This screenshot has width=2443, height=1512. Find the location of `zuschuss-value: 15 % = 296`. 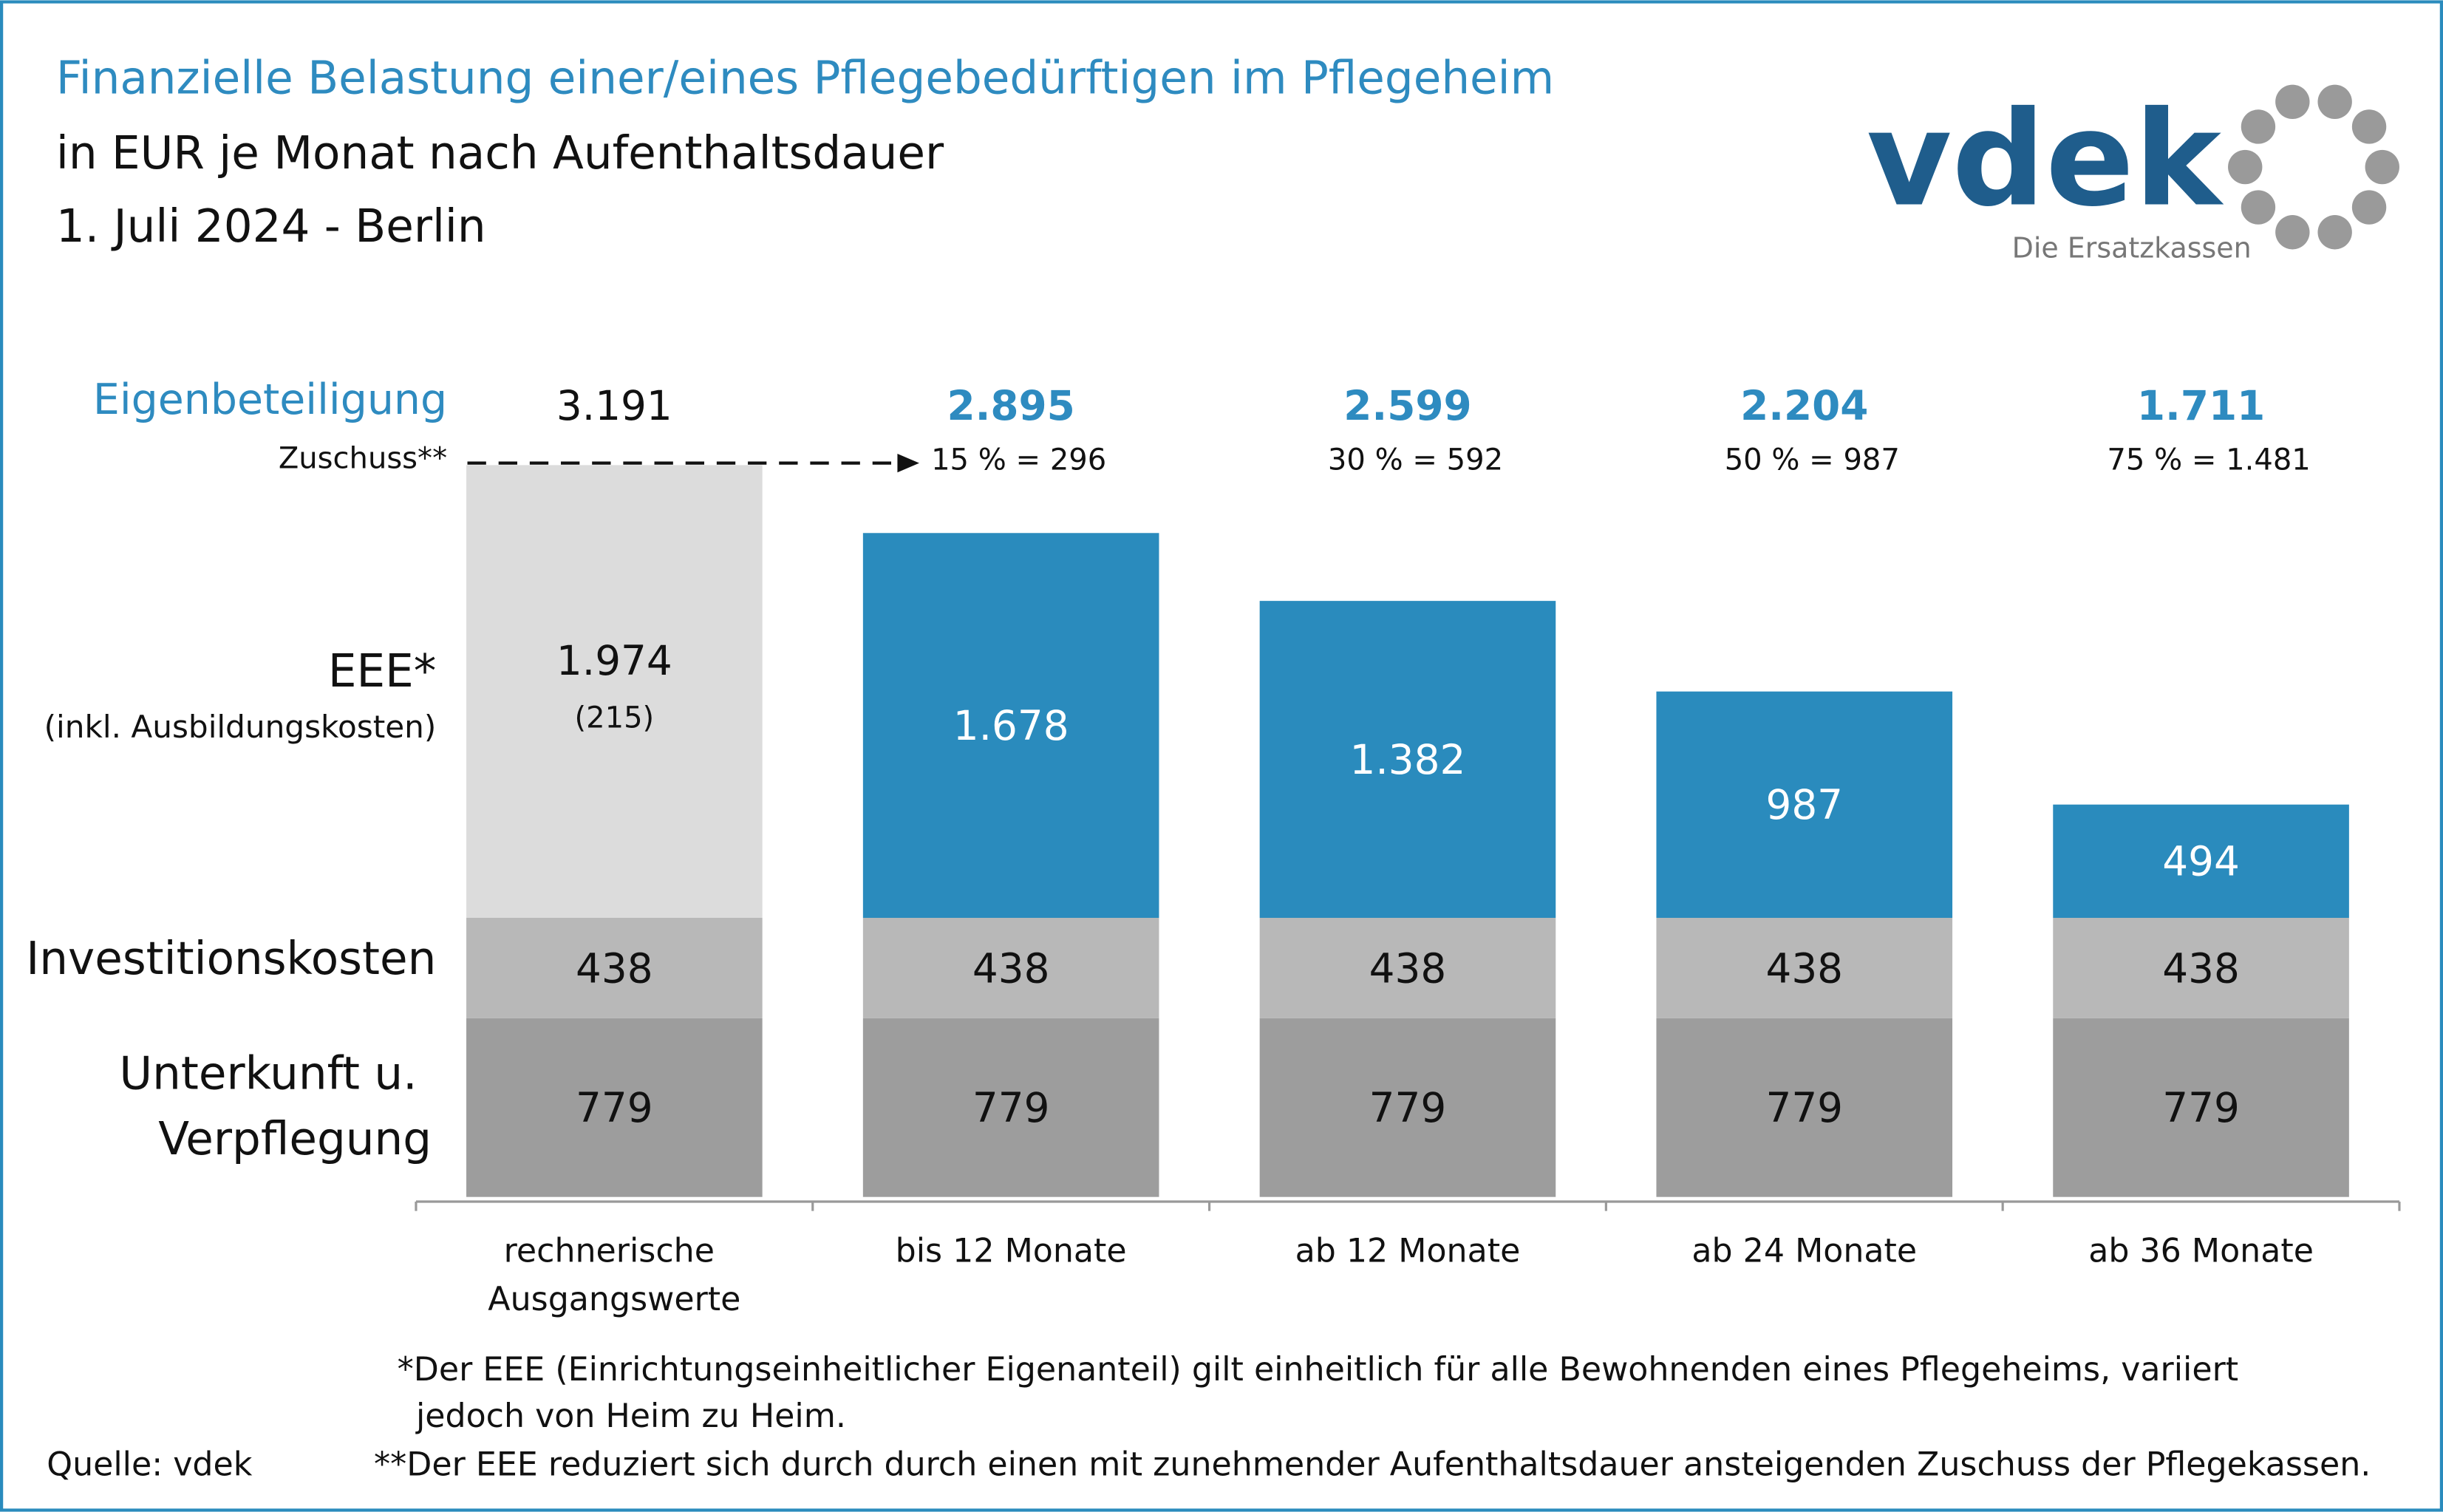

zuschuss-value: 15 % = 296 is located at coordinates (1018, 460).